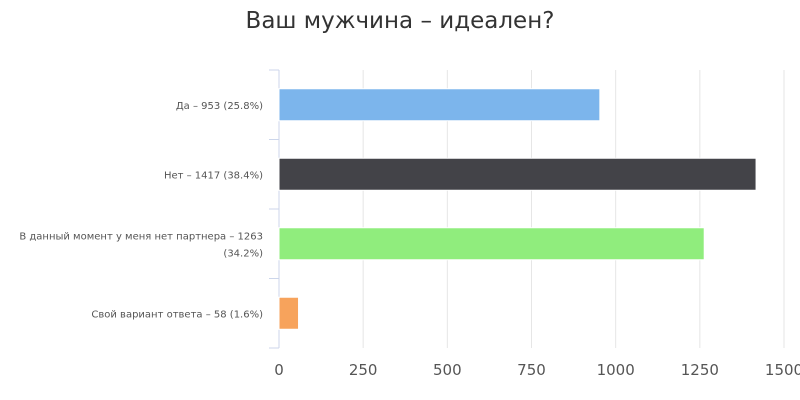  Describe the element at coordinates (700, 370) in the screenshot. I see `x-tick-label: 1250` at that location.